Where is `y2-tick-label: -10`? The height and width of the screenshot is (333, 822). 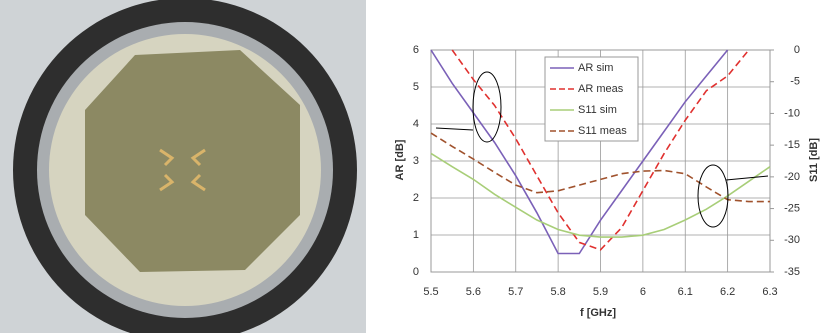 y2-tick-label: -10 is located at coordinates (792, 113).